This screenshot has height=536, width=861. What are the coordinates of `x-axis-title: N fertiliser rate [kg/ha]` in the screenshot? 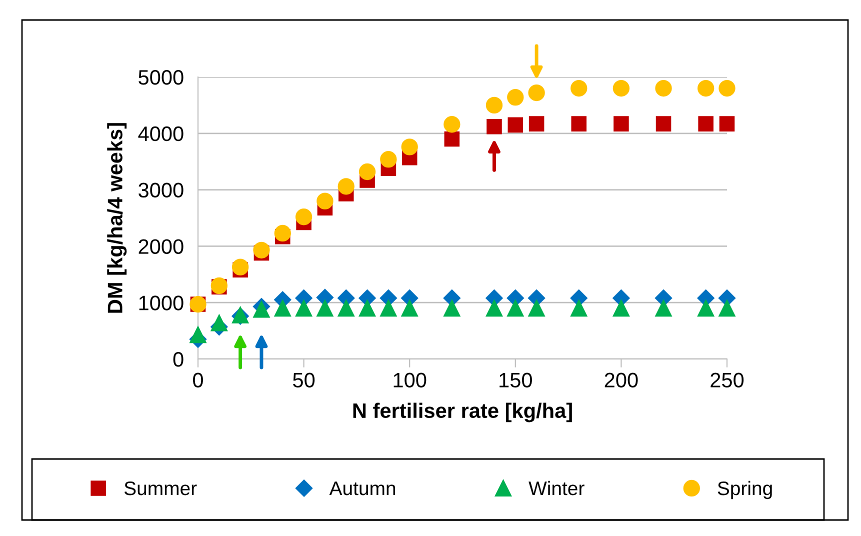 It's located at (462, 412).